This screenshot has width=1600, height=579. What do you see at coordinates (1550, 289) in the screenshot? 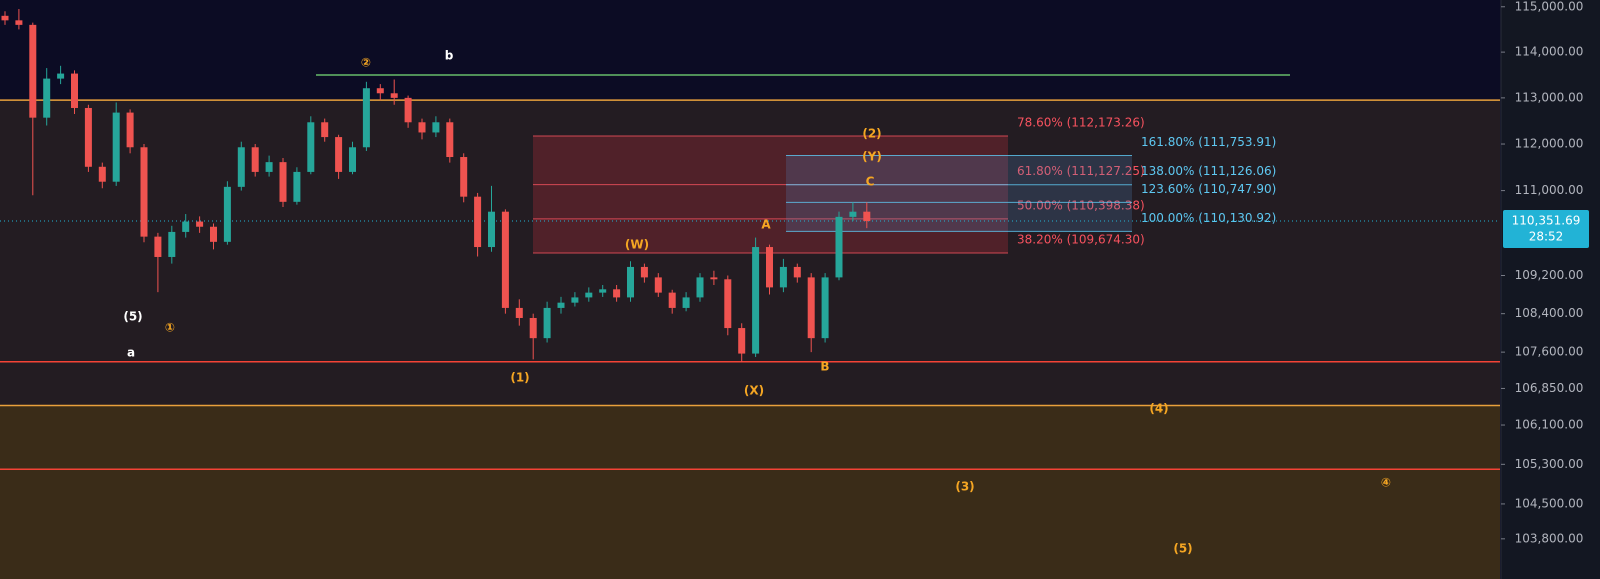
I see `price-axis` at bounding box center [1550, 289].